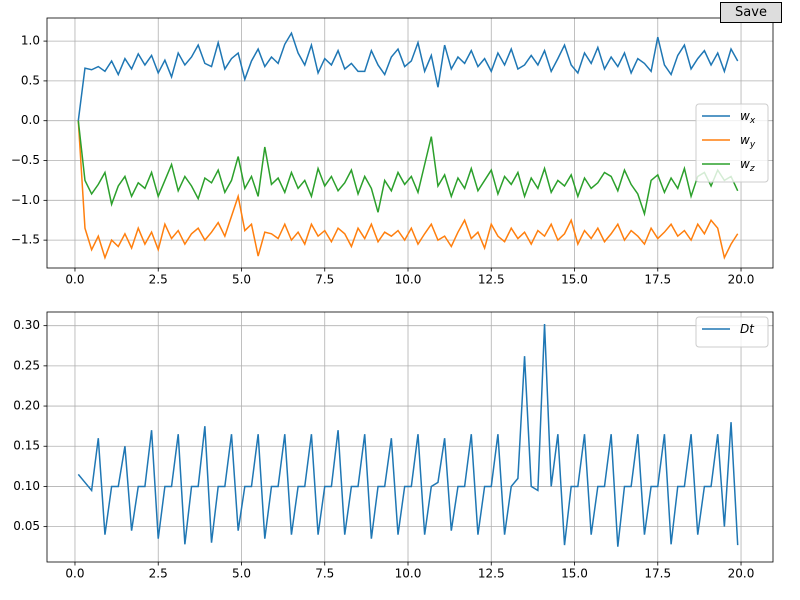 The height and width of the screenshot is (600, 800). Describe the element at coordinates (25, 240) in the screenshot. I see `y-tick-label: −1.5` at that location.